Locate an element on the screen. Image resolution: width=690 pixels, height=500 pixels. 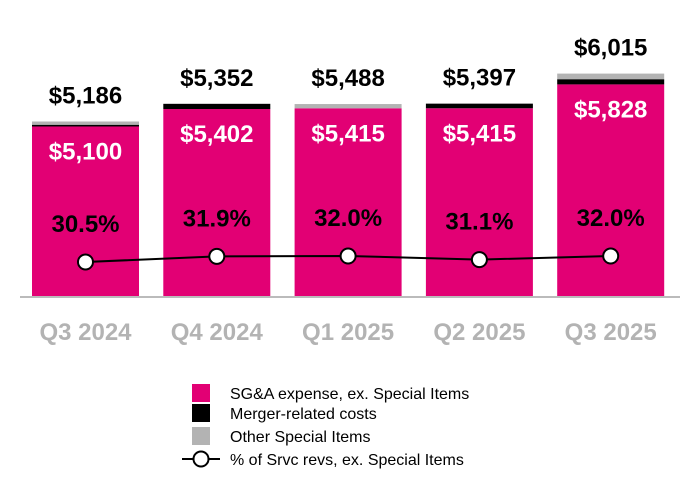
percent-label: 31.1% is located at coordinates (479, 222).